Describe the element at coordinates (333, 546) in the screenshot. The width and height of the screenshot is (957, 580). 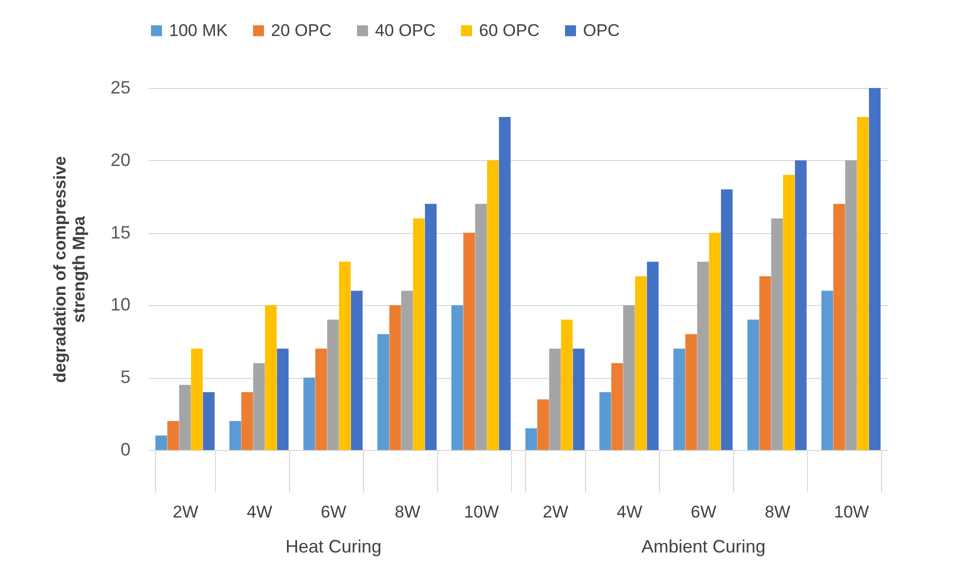
I see `x-axis-title: Heat Curing` at that location.